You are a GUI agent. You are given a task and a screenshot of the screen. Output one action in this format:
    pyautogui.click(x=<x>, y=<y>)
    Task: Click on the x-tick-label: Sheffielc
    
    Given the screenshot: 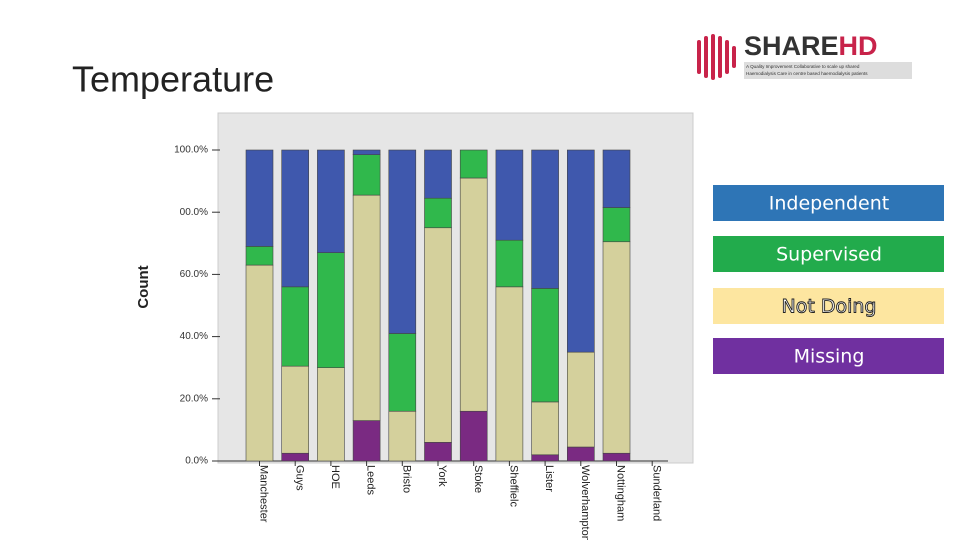 What is the action you would take?
    pyautogui.click(x=513, y=486)
    